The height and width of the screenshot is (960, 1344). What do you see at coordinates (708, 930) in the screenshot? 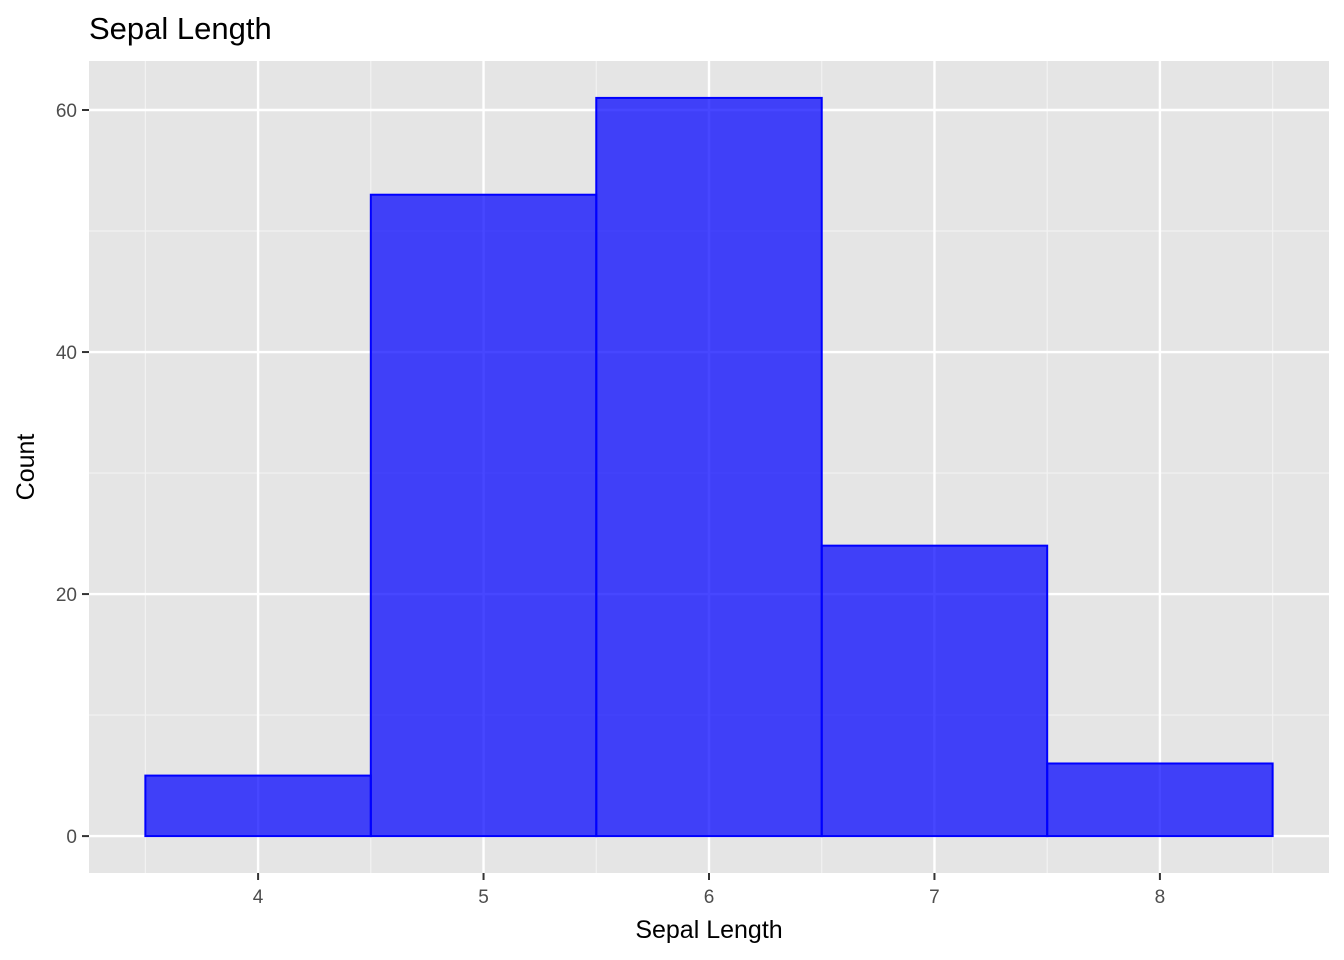
I see `x-axis-title: Sepal Length` at bounding box center [708, 930].